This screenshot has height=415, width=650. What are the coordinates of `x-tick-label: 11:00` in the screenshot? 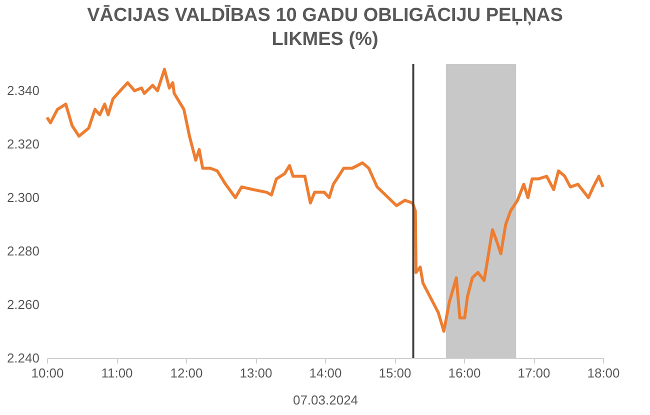 It's located at (117, 373).